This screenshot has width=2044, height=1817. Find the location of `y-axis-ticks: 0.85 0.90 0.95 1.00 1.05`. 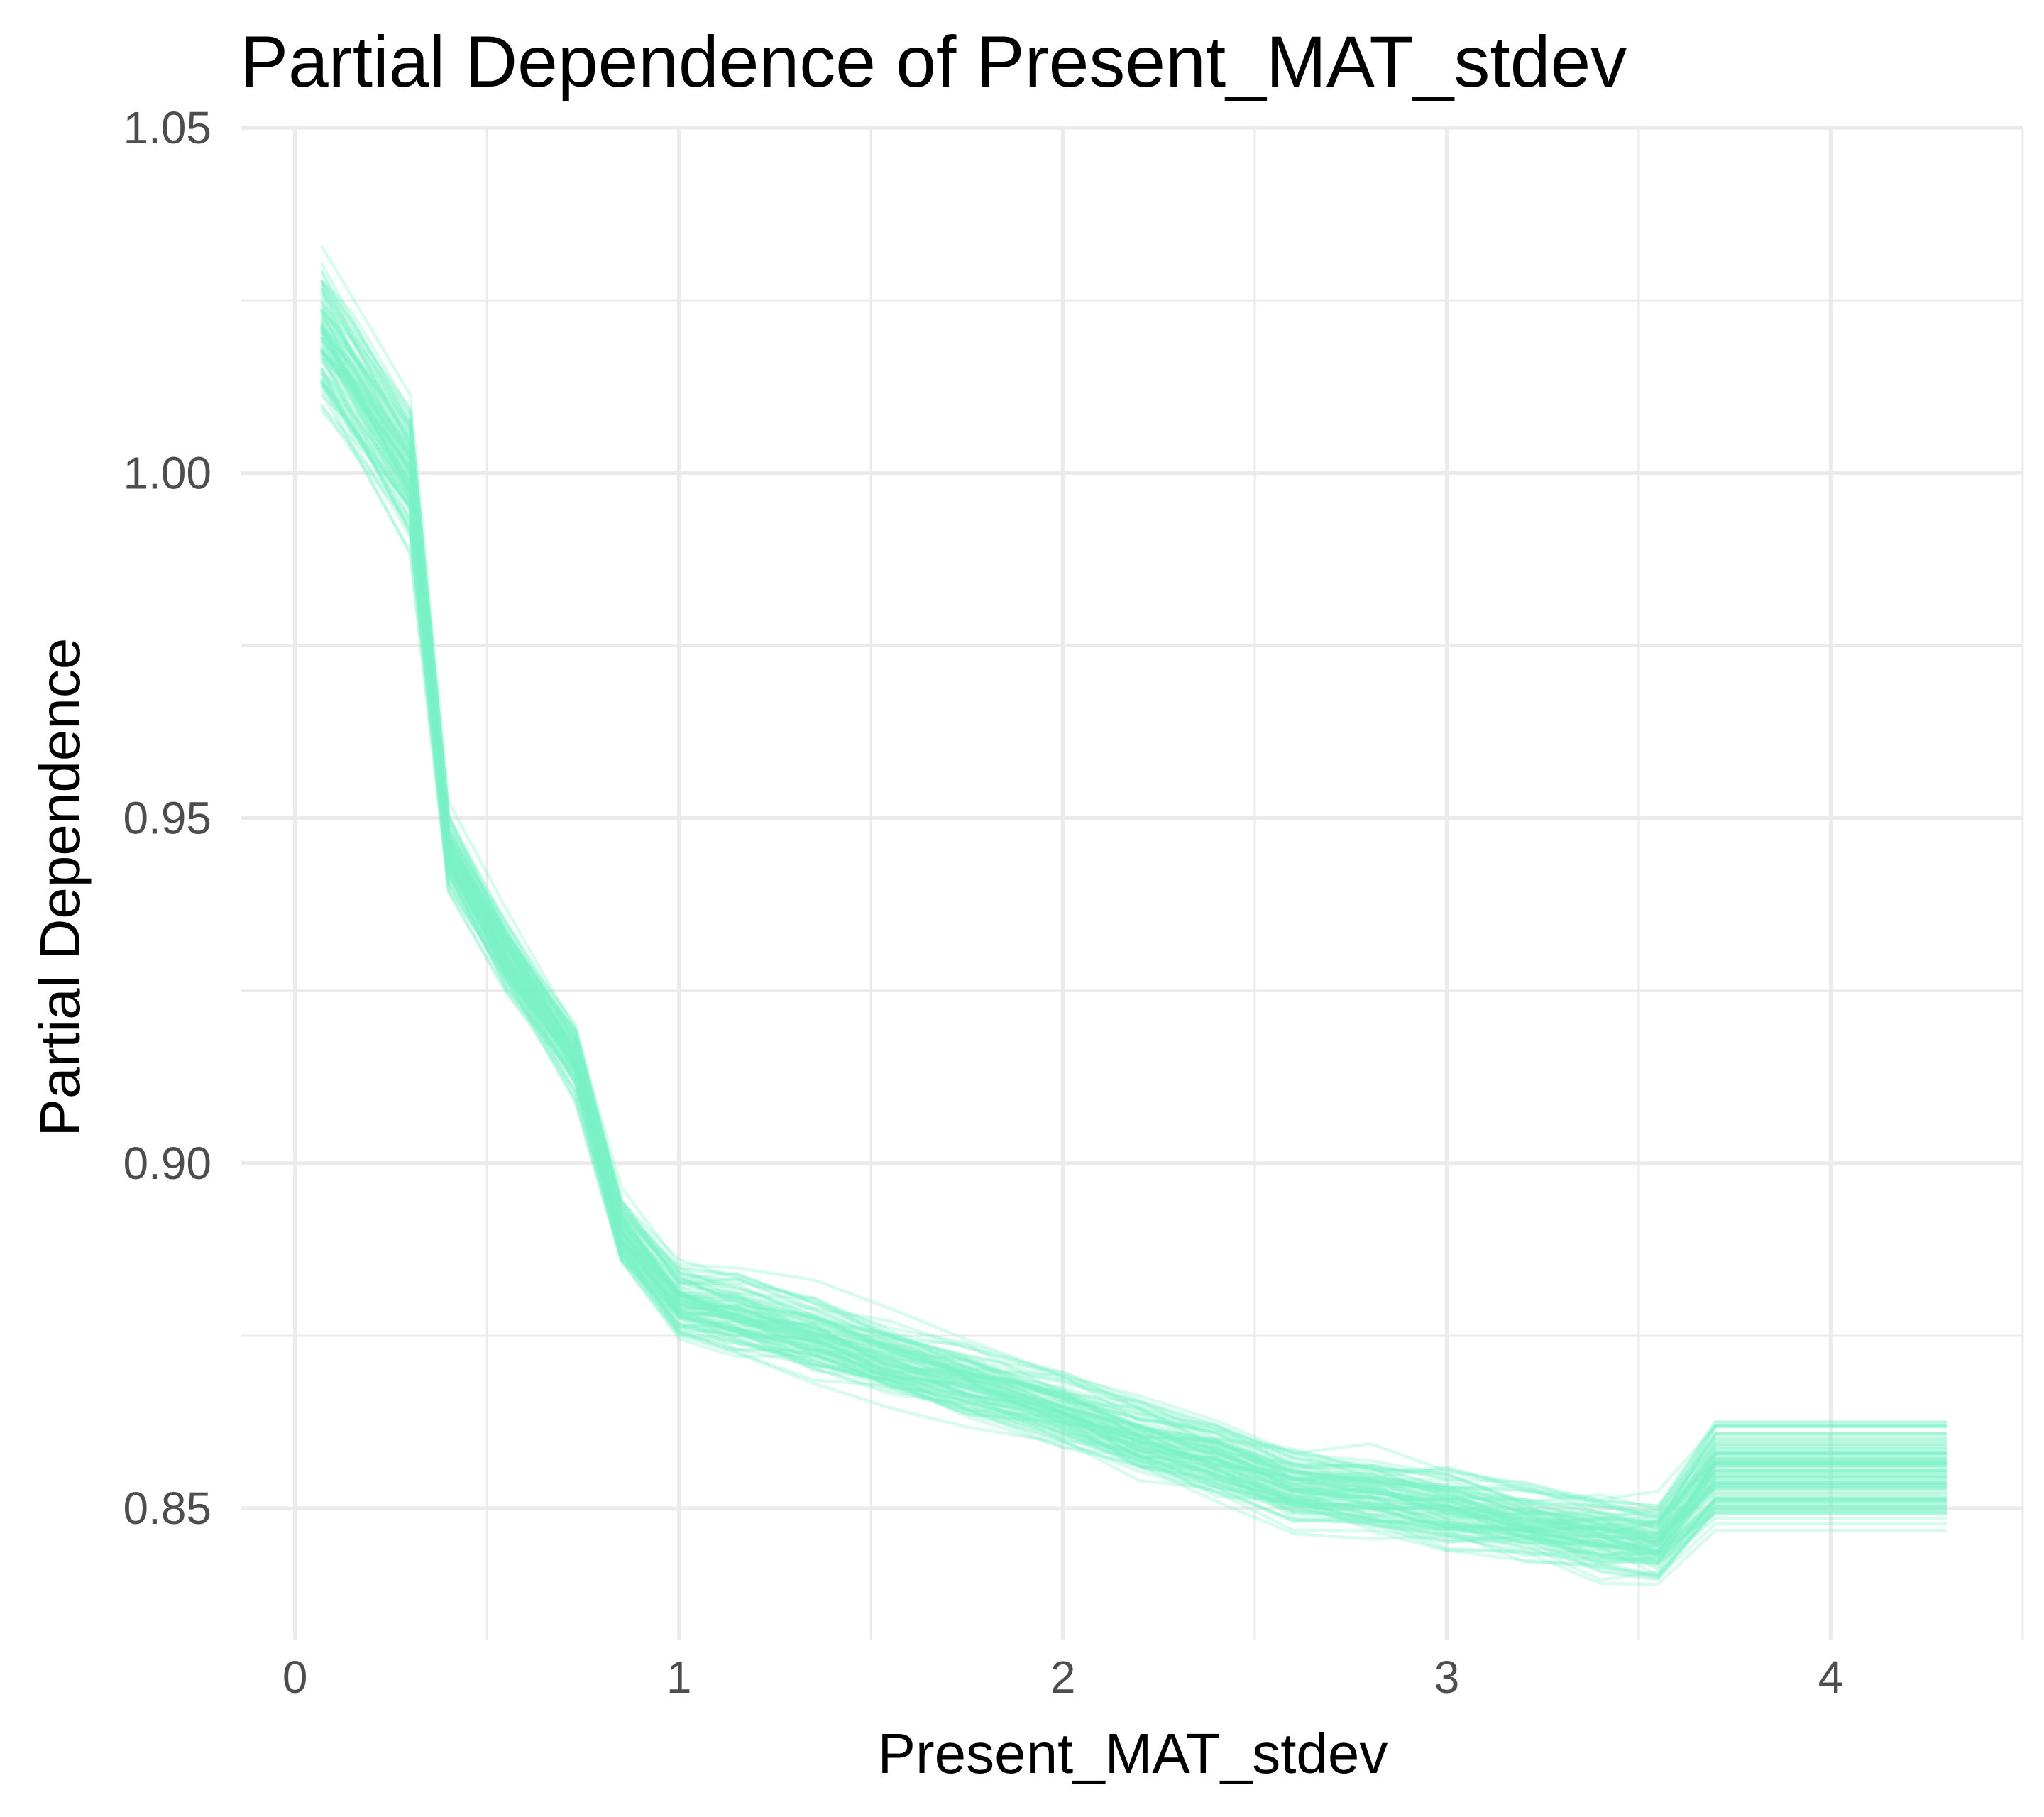

y-axis-ticks: 0.85 0.90 0.95 1.00 1.05 is located at coordinates (167, 818).